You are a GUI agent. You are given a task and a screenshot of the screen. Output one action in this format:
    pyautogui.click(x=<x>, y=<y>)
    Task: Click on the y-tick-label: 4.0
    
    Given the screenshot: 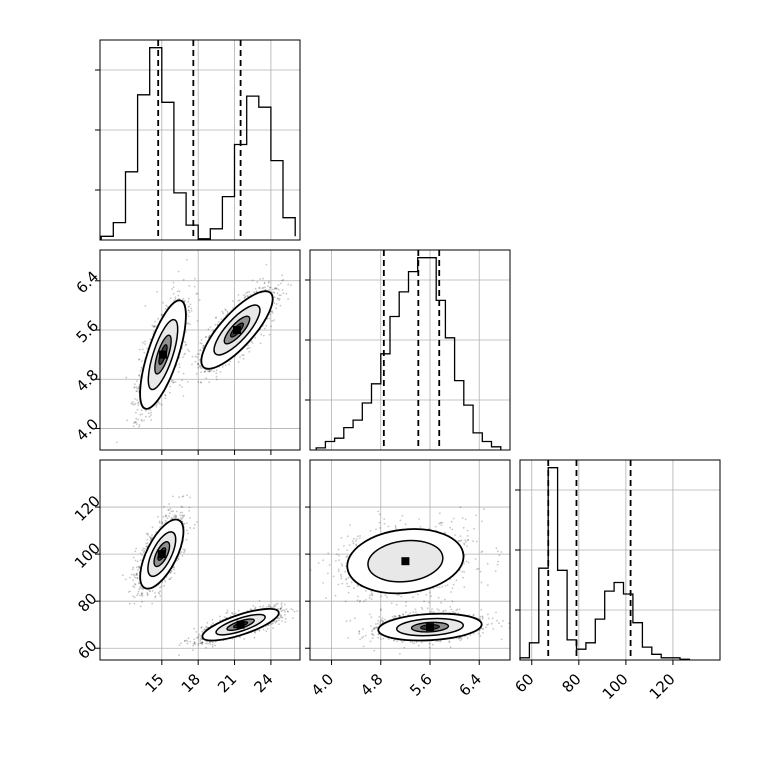 What is the action you would take?
    pyautogui.click(x=88, y=430)
    